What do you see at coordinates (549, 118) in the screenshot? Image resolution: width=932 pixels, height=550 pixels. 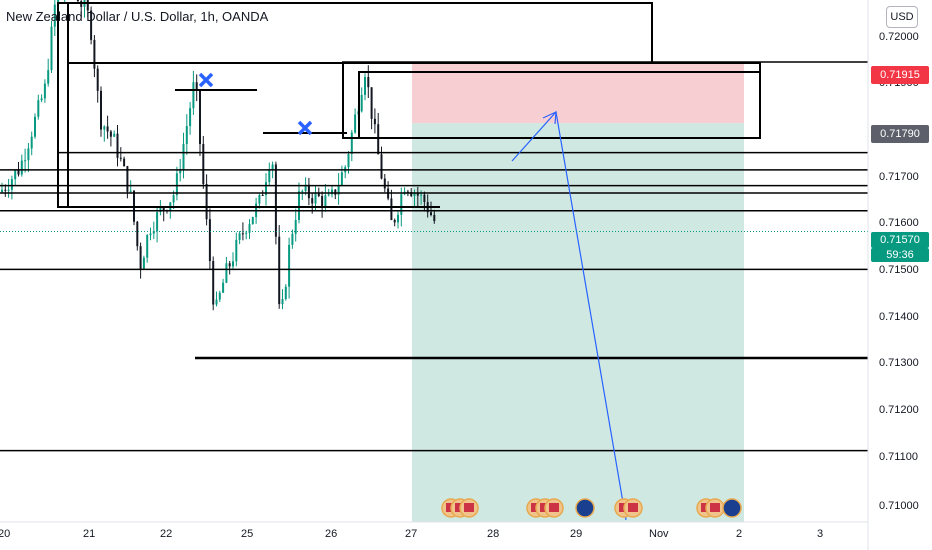 I see `projection-arrowhead` at bounding box center [549, 118].